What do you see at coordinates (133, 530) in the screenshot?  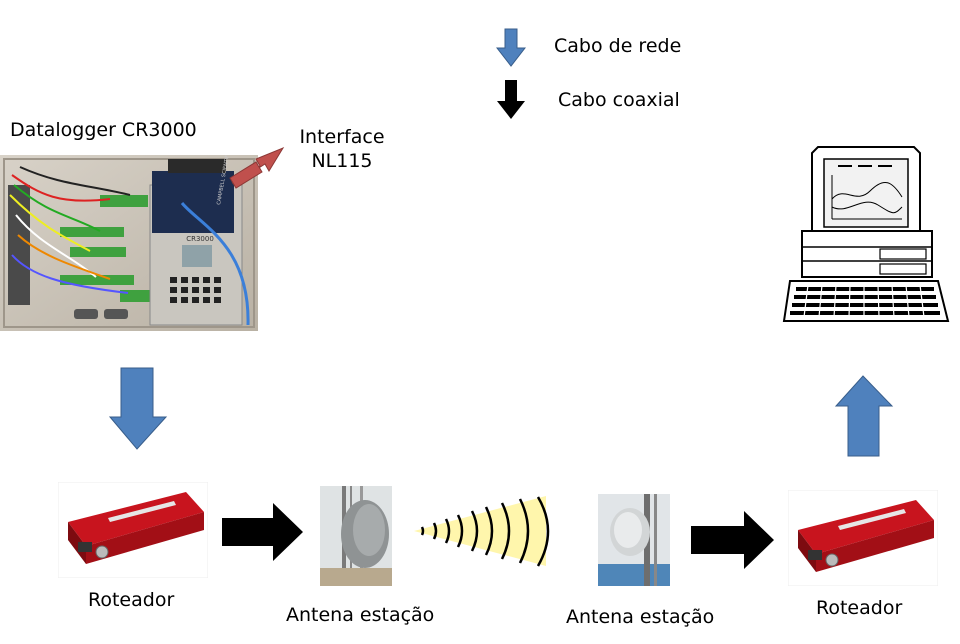 I see `router-left-photo` at bounding box center [133, 530].